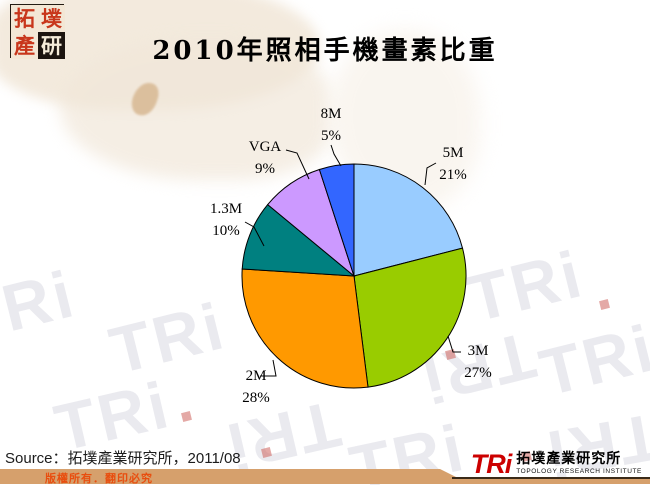 This screenshot has height=485, width=650. I want to click on topology-seal-logo: 拓 墣 產 研, so click(37, 31).